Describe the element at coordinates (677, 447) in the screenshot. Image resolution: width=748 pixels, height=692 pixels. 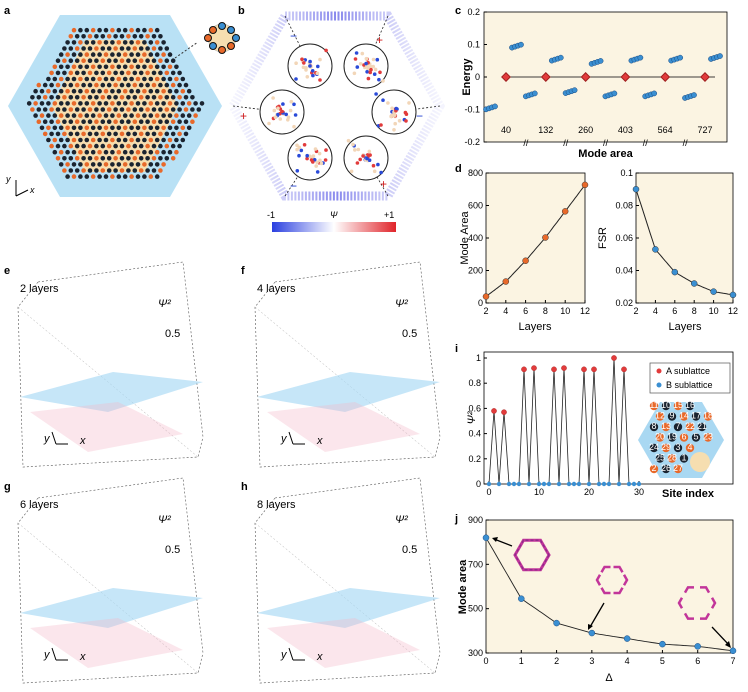
I see `inset-site-index: 3` at that location.